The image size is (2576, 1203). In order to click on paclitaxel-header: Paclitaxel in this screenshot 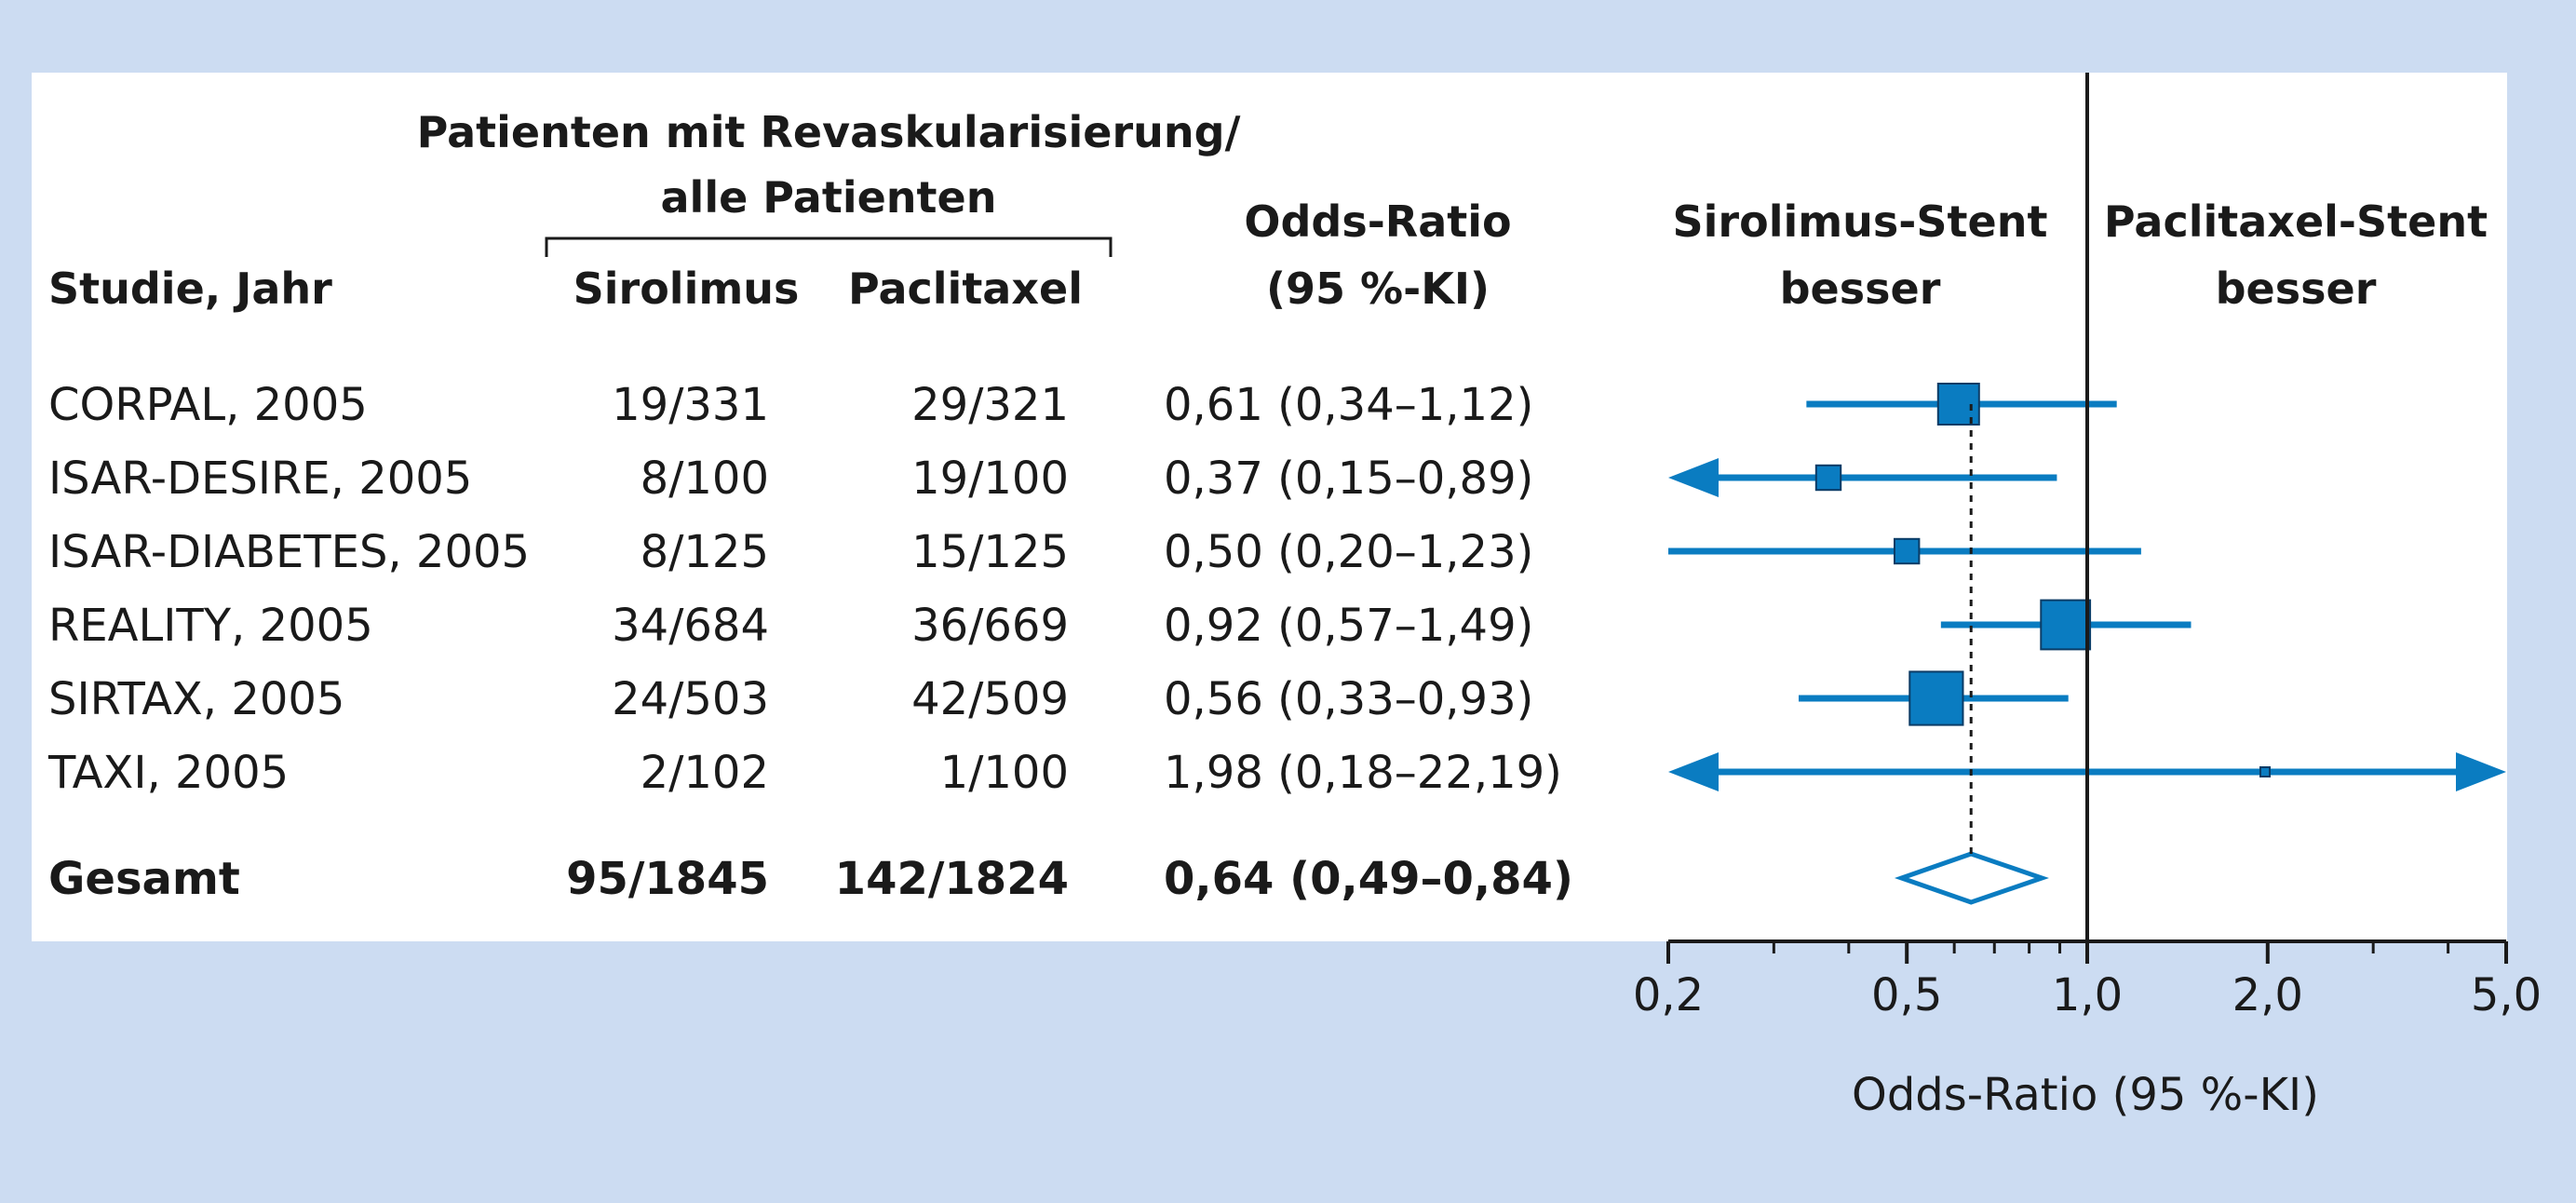, I will do `click(965, 289)`.